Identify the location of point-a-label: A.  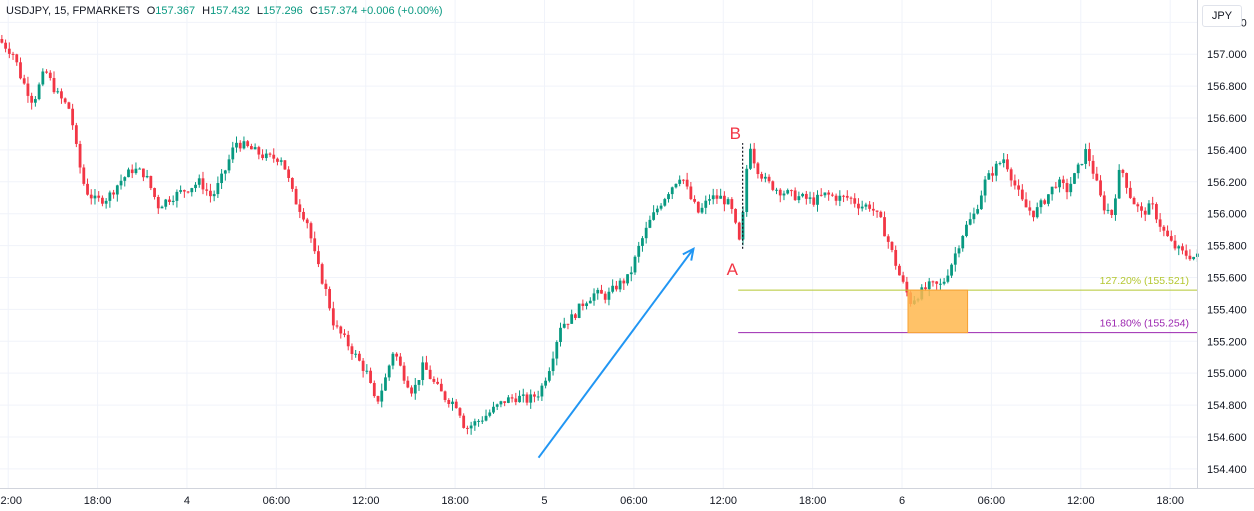
(733, 269).